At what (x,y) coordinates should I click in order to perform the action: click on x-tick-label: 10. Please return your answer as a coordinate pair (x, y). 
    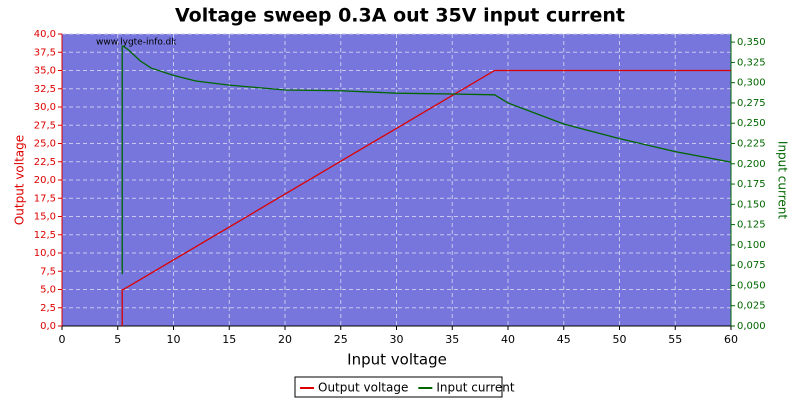
    Looking at the image, I should click on (174, 339).